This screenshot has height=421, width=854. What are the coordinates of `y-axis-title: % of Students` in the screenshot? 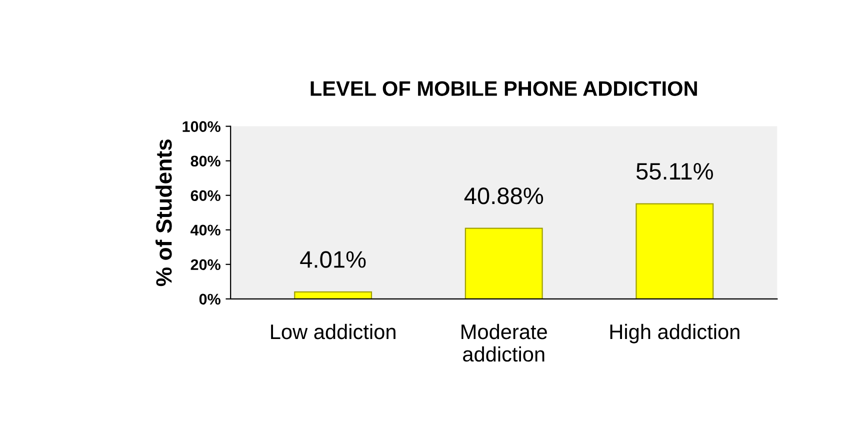 It's located at (164, 212).